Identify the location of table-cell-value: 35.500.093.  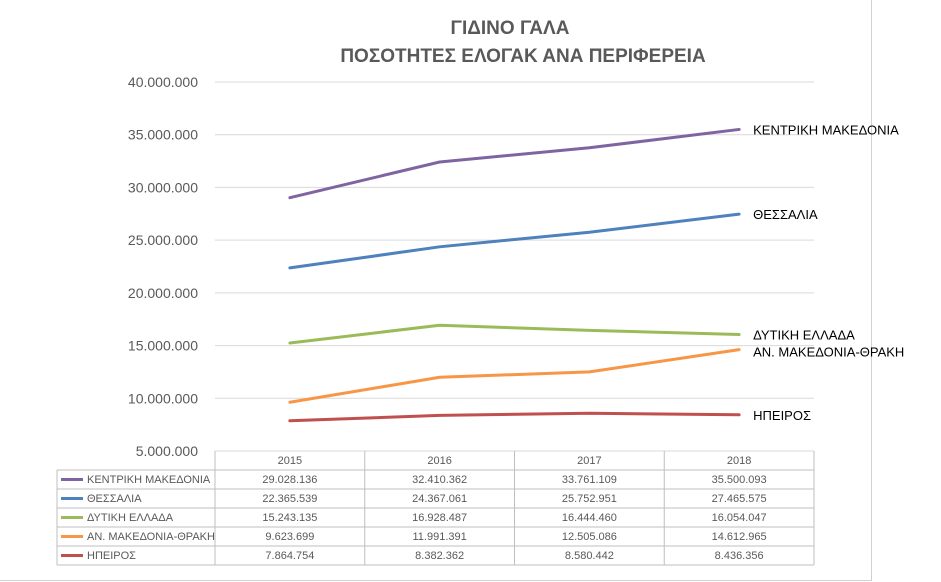
(739, 480).